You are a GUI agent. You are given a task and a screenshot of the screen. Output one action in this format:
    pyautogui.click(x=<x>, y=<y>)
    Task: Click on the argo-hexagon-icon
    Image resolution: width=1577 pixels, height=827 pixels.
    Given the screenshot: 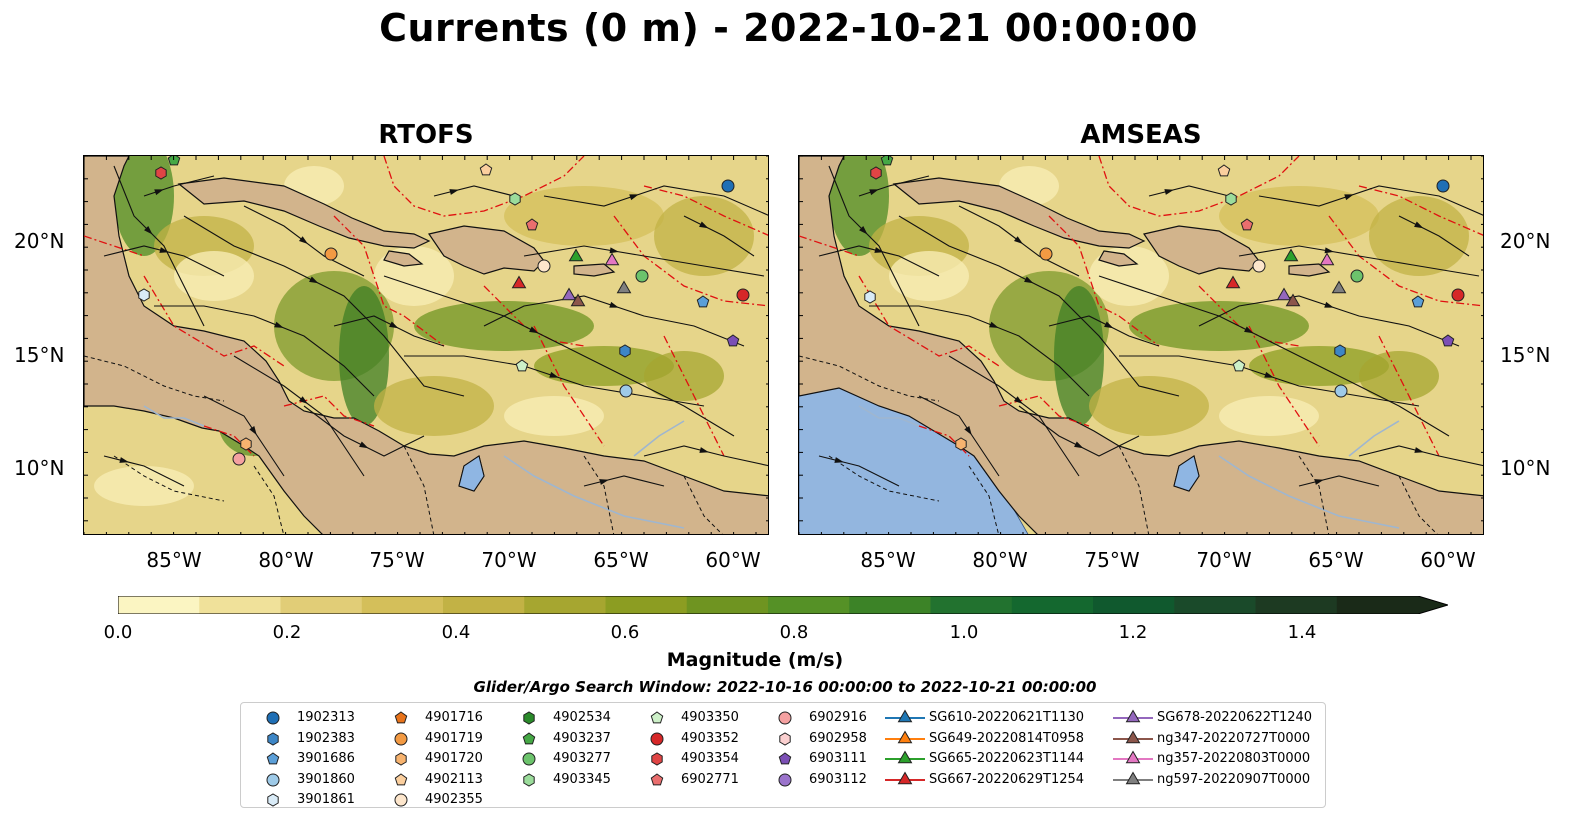 What is the action you would take?
    pyautogui.click(x=401, y=759)
    